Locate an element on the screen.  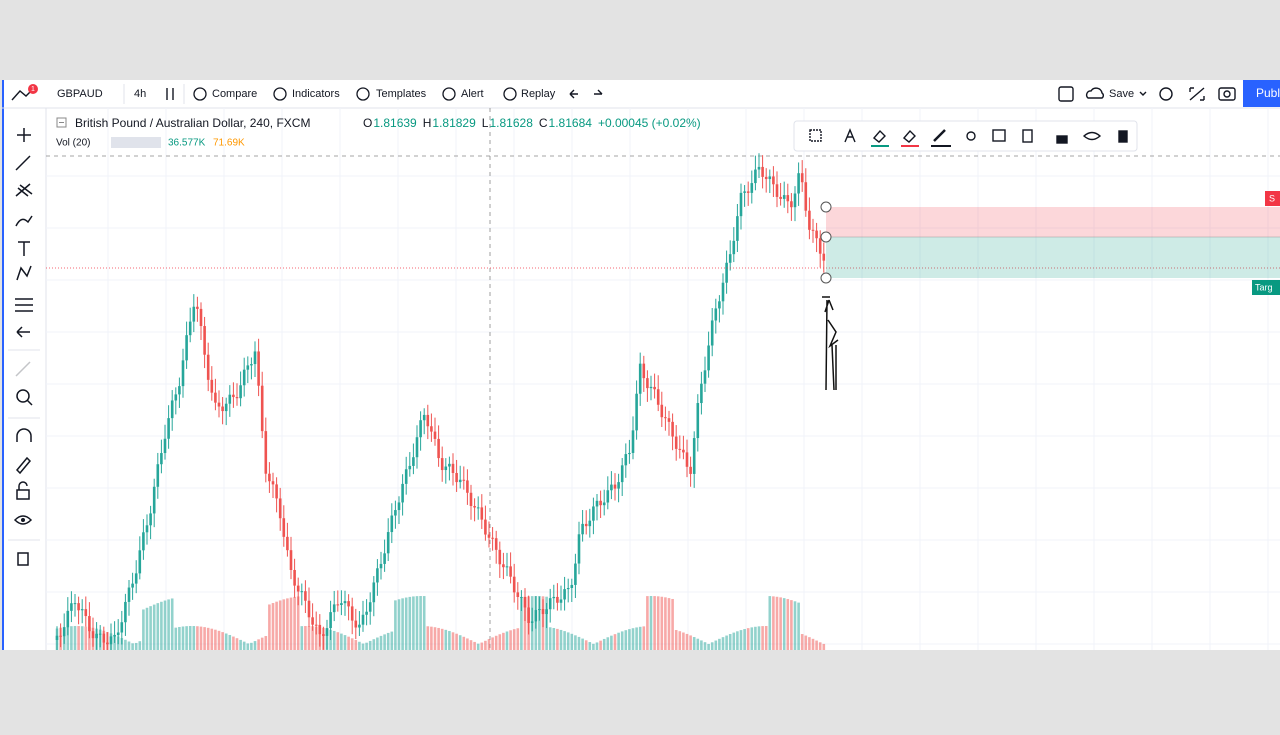
prediction-tool is located at coordinates (24, 305).